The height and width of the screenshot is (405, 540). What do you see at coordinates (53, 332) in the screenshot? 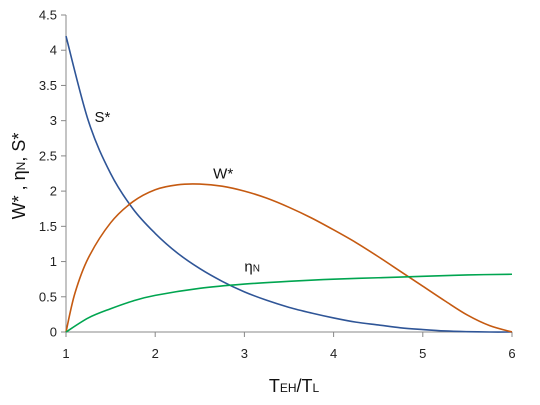
I see `y-tick-label: 0` at bounding box center [53, 332].